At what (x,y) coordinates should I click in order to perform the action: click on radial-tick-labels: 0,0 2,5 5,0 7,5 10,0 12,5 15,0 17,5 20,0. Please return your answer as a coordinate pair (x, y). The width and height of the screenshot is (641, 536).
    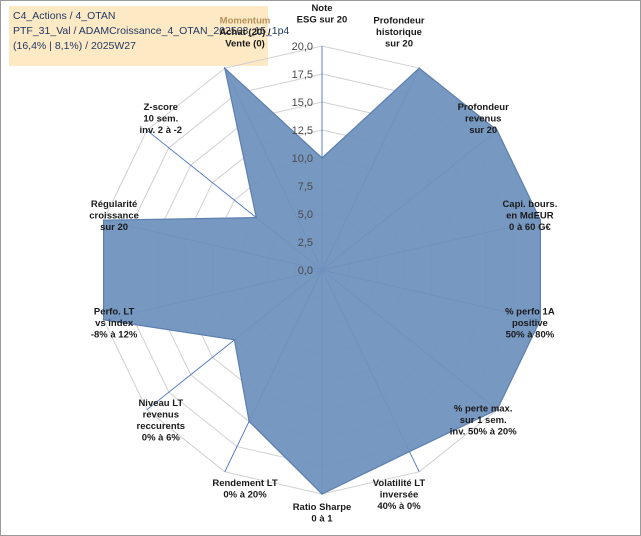
    Looking at the image, I should click on (302, 159).